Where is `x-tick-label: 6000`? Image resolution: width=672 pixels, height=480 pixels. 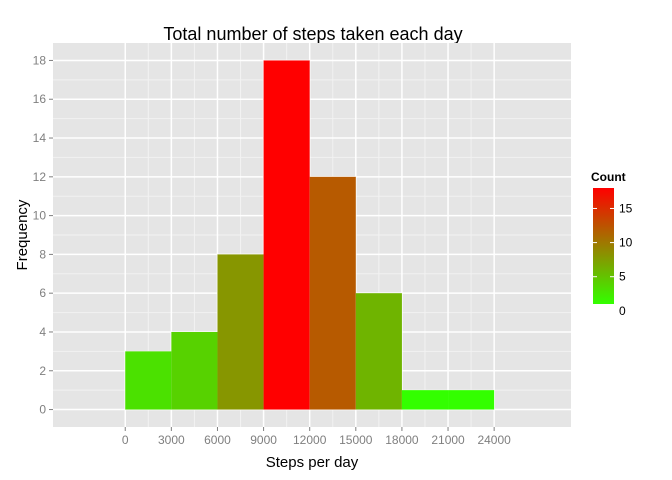
x-tick-label: 6000 is located at coordinates (217, 440).